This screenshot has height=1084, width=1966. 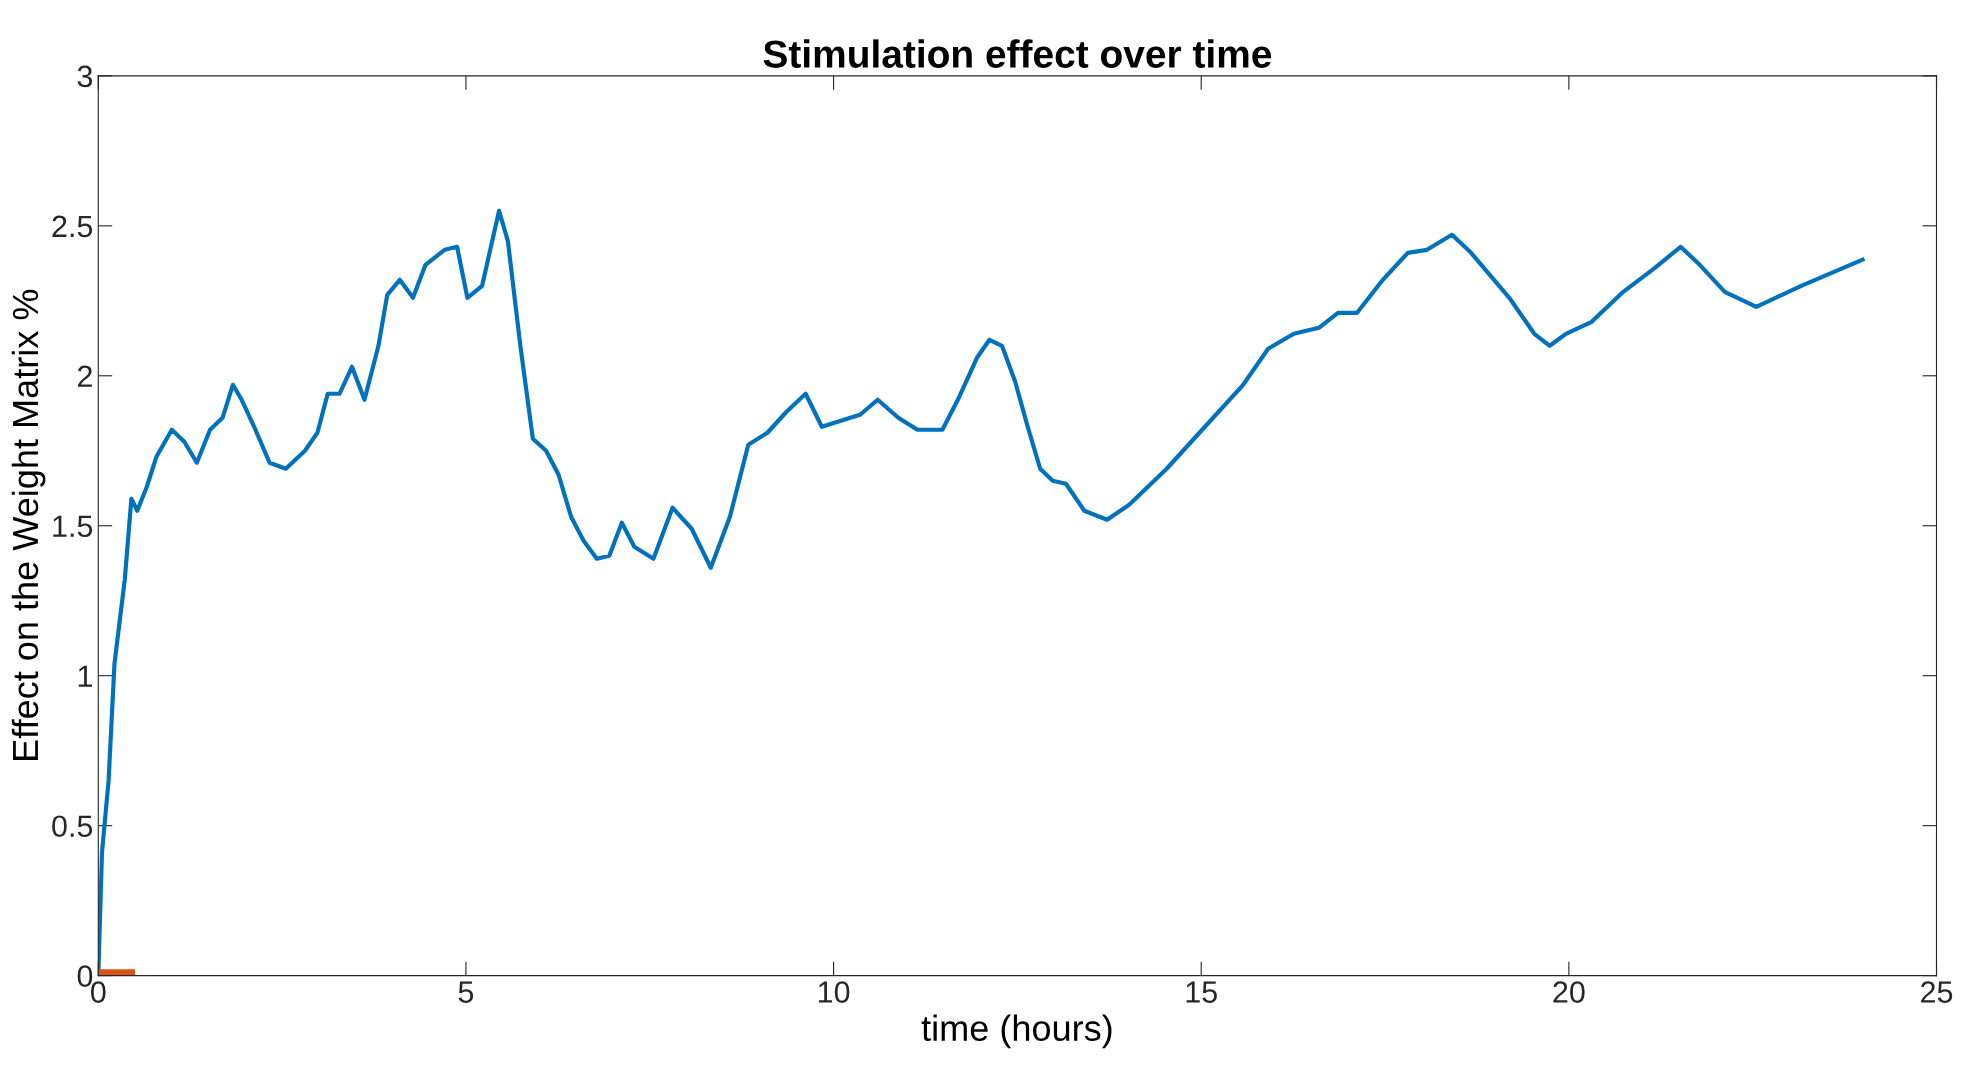 I want to click on y-tick-label: 1, so click(x=85, y=676).